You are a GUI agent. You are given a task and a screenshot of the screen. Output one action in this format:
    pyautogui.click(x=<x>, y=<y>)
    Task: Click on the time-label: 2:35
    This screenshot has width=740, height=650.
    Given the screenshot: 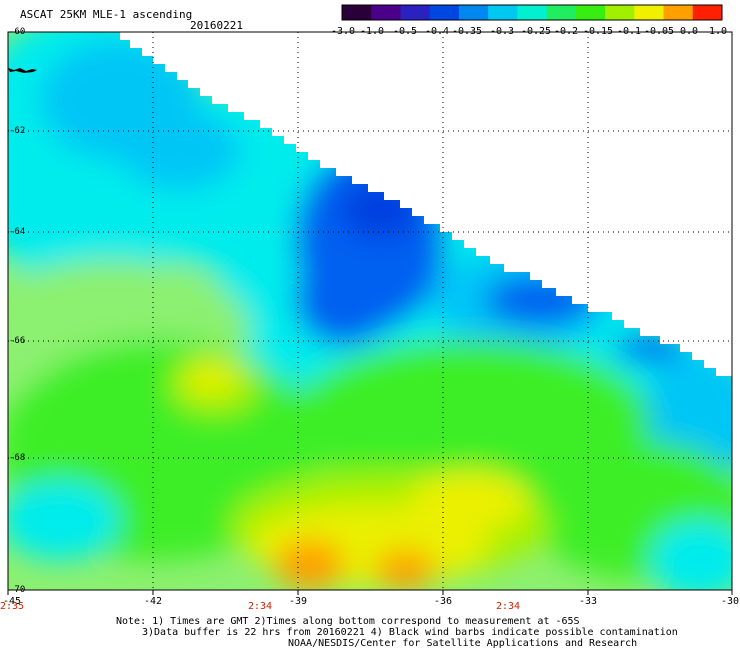 What is the action you would take?
    pyautogui.click(x=12, y=606)
    